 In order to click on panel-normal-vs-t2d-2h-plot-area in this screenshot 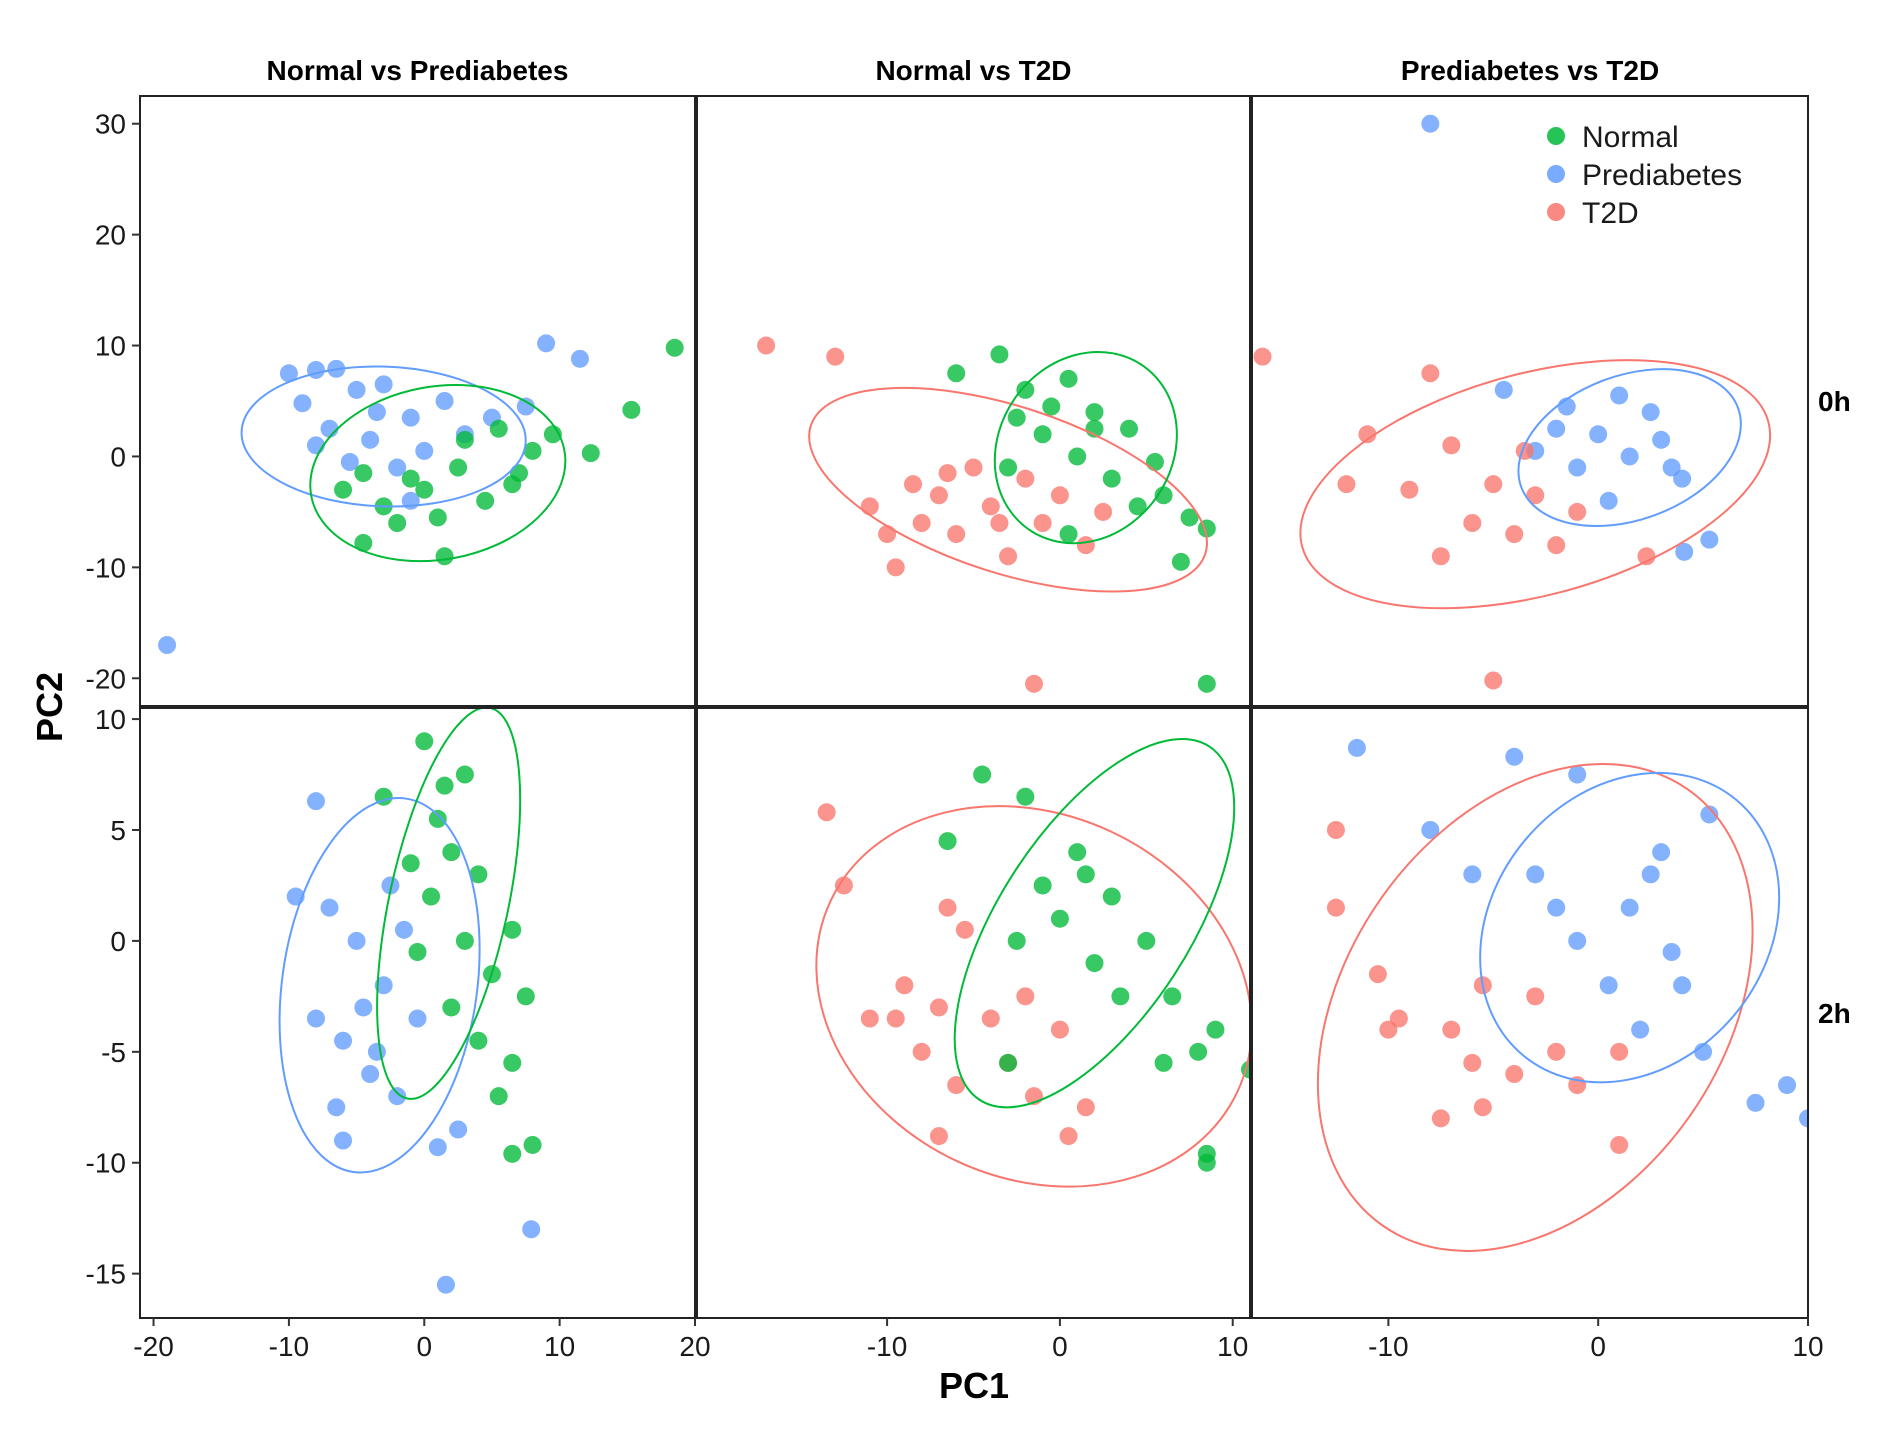, I will do `click(1067, 963)`.